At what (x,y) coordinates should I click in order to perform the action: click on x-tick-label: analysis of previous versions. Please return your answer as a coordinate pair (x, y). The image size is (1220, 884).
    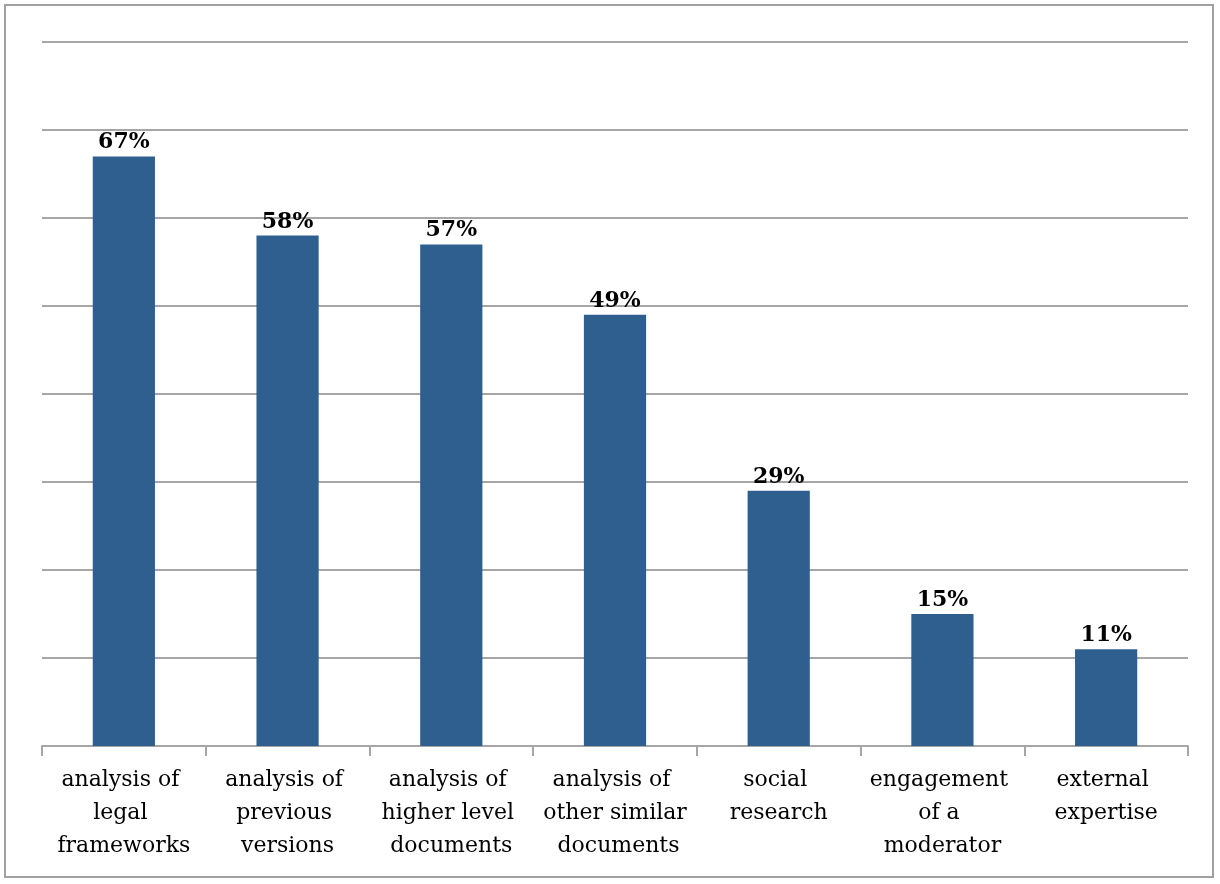
    Looking at the image, I should click on (287, 811).